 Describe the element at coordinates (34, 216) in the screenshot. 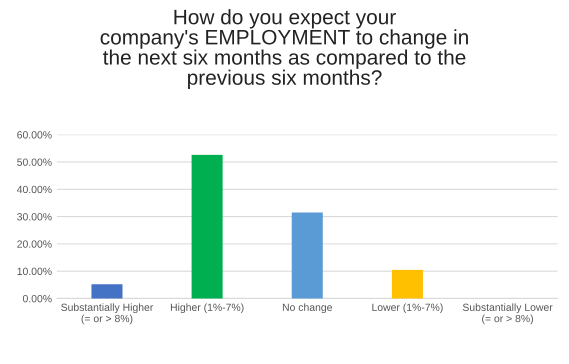

I see `y-tick-label: 30.00%` at that location.